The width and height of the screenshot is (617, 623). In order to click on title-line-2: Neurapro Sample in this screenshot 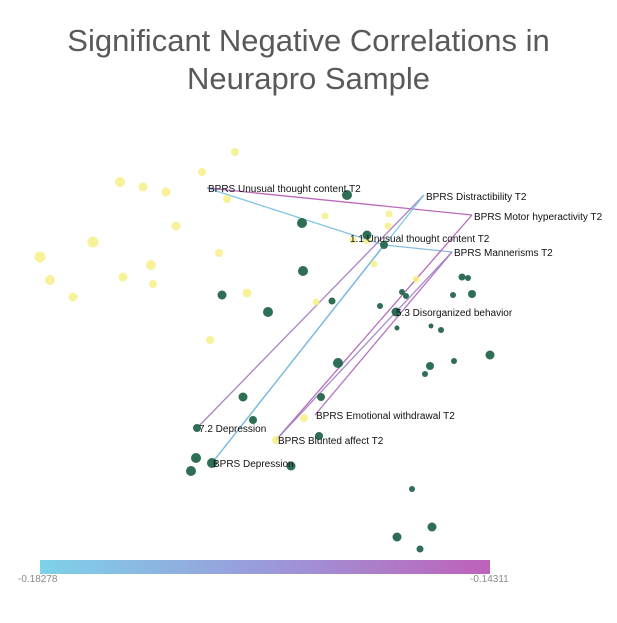, I will do `click(308, 78)`.